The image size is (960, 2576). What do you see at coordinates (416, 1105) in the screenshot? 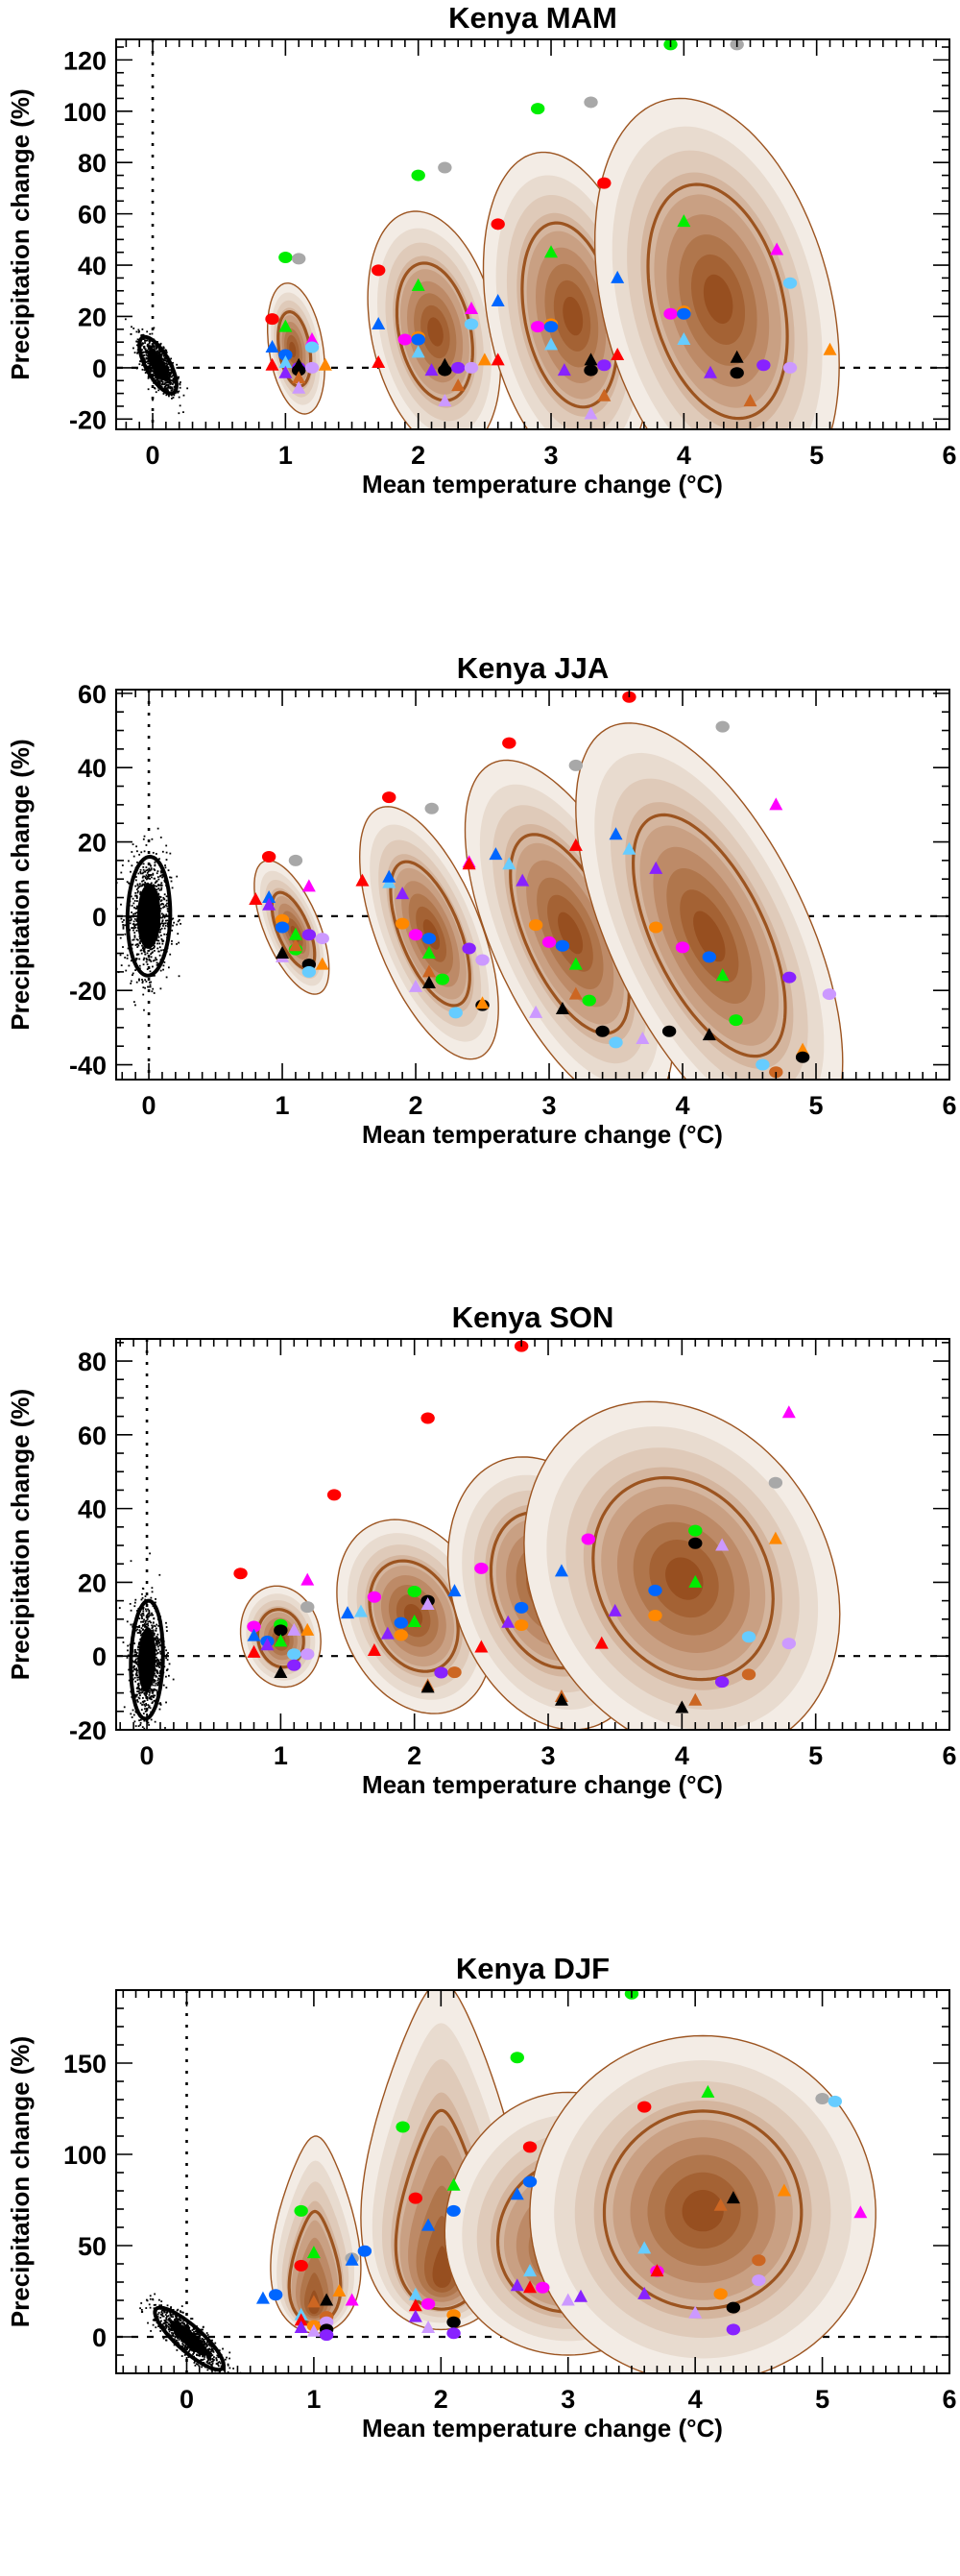
I see `x-tick-label: 2` at bounding box center [416, 1105].